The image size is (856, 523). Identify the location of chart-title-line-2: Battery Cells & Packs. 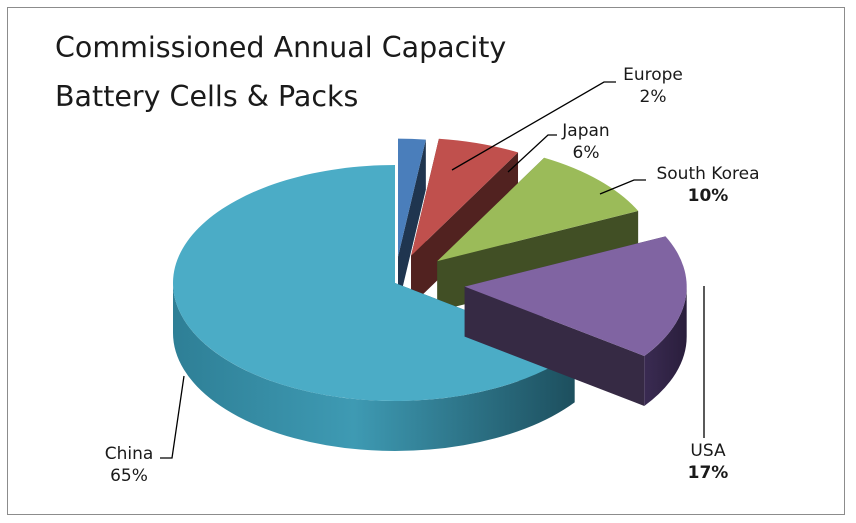
(207, 96).